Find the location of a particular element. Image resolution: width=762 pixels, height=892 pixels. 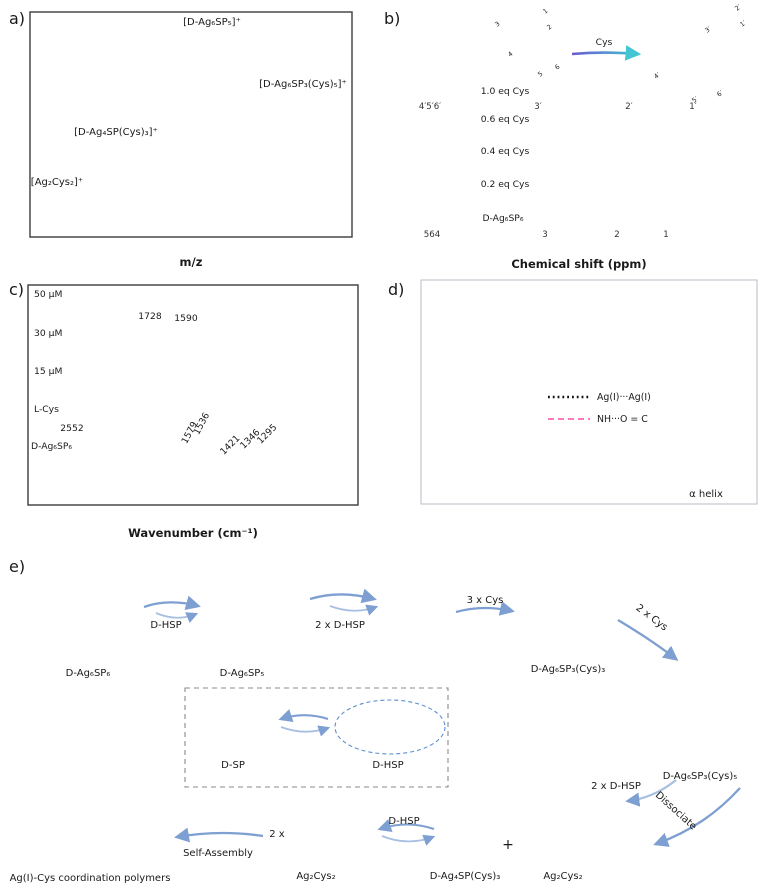

proton-number: 2′ is located at coordinates (738, 8).